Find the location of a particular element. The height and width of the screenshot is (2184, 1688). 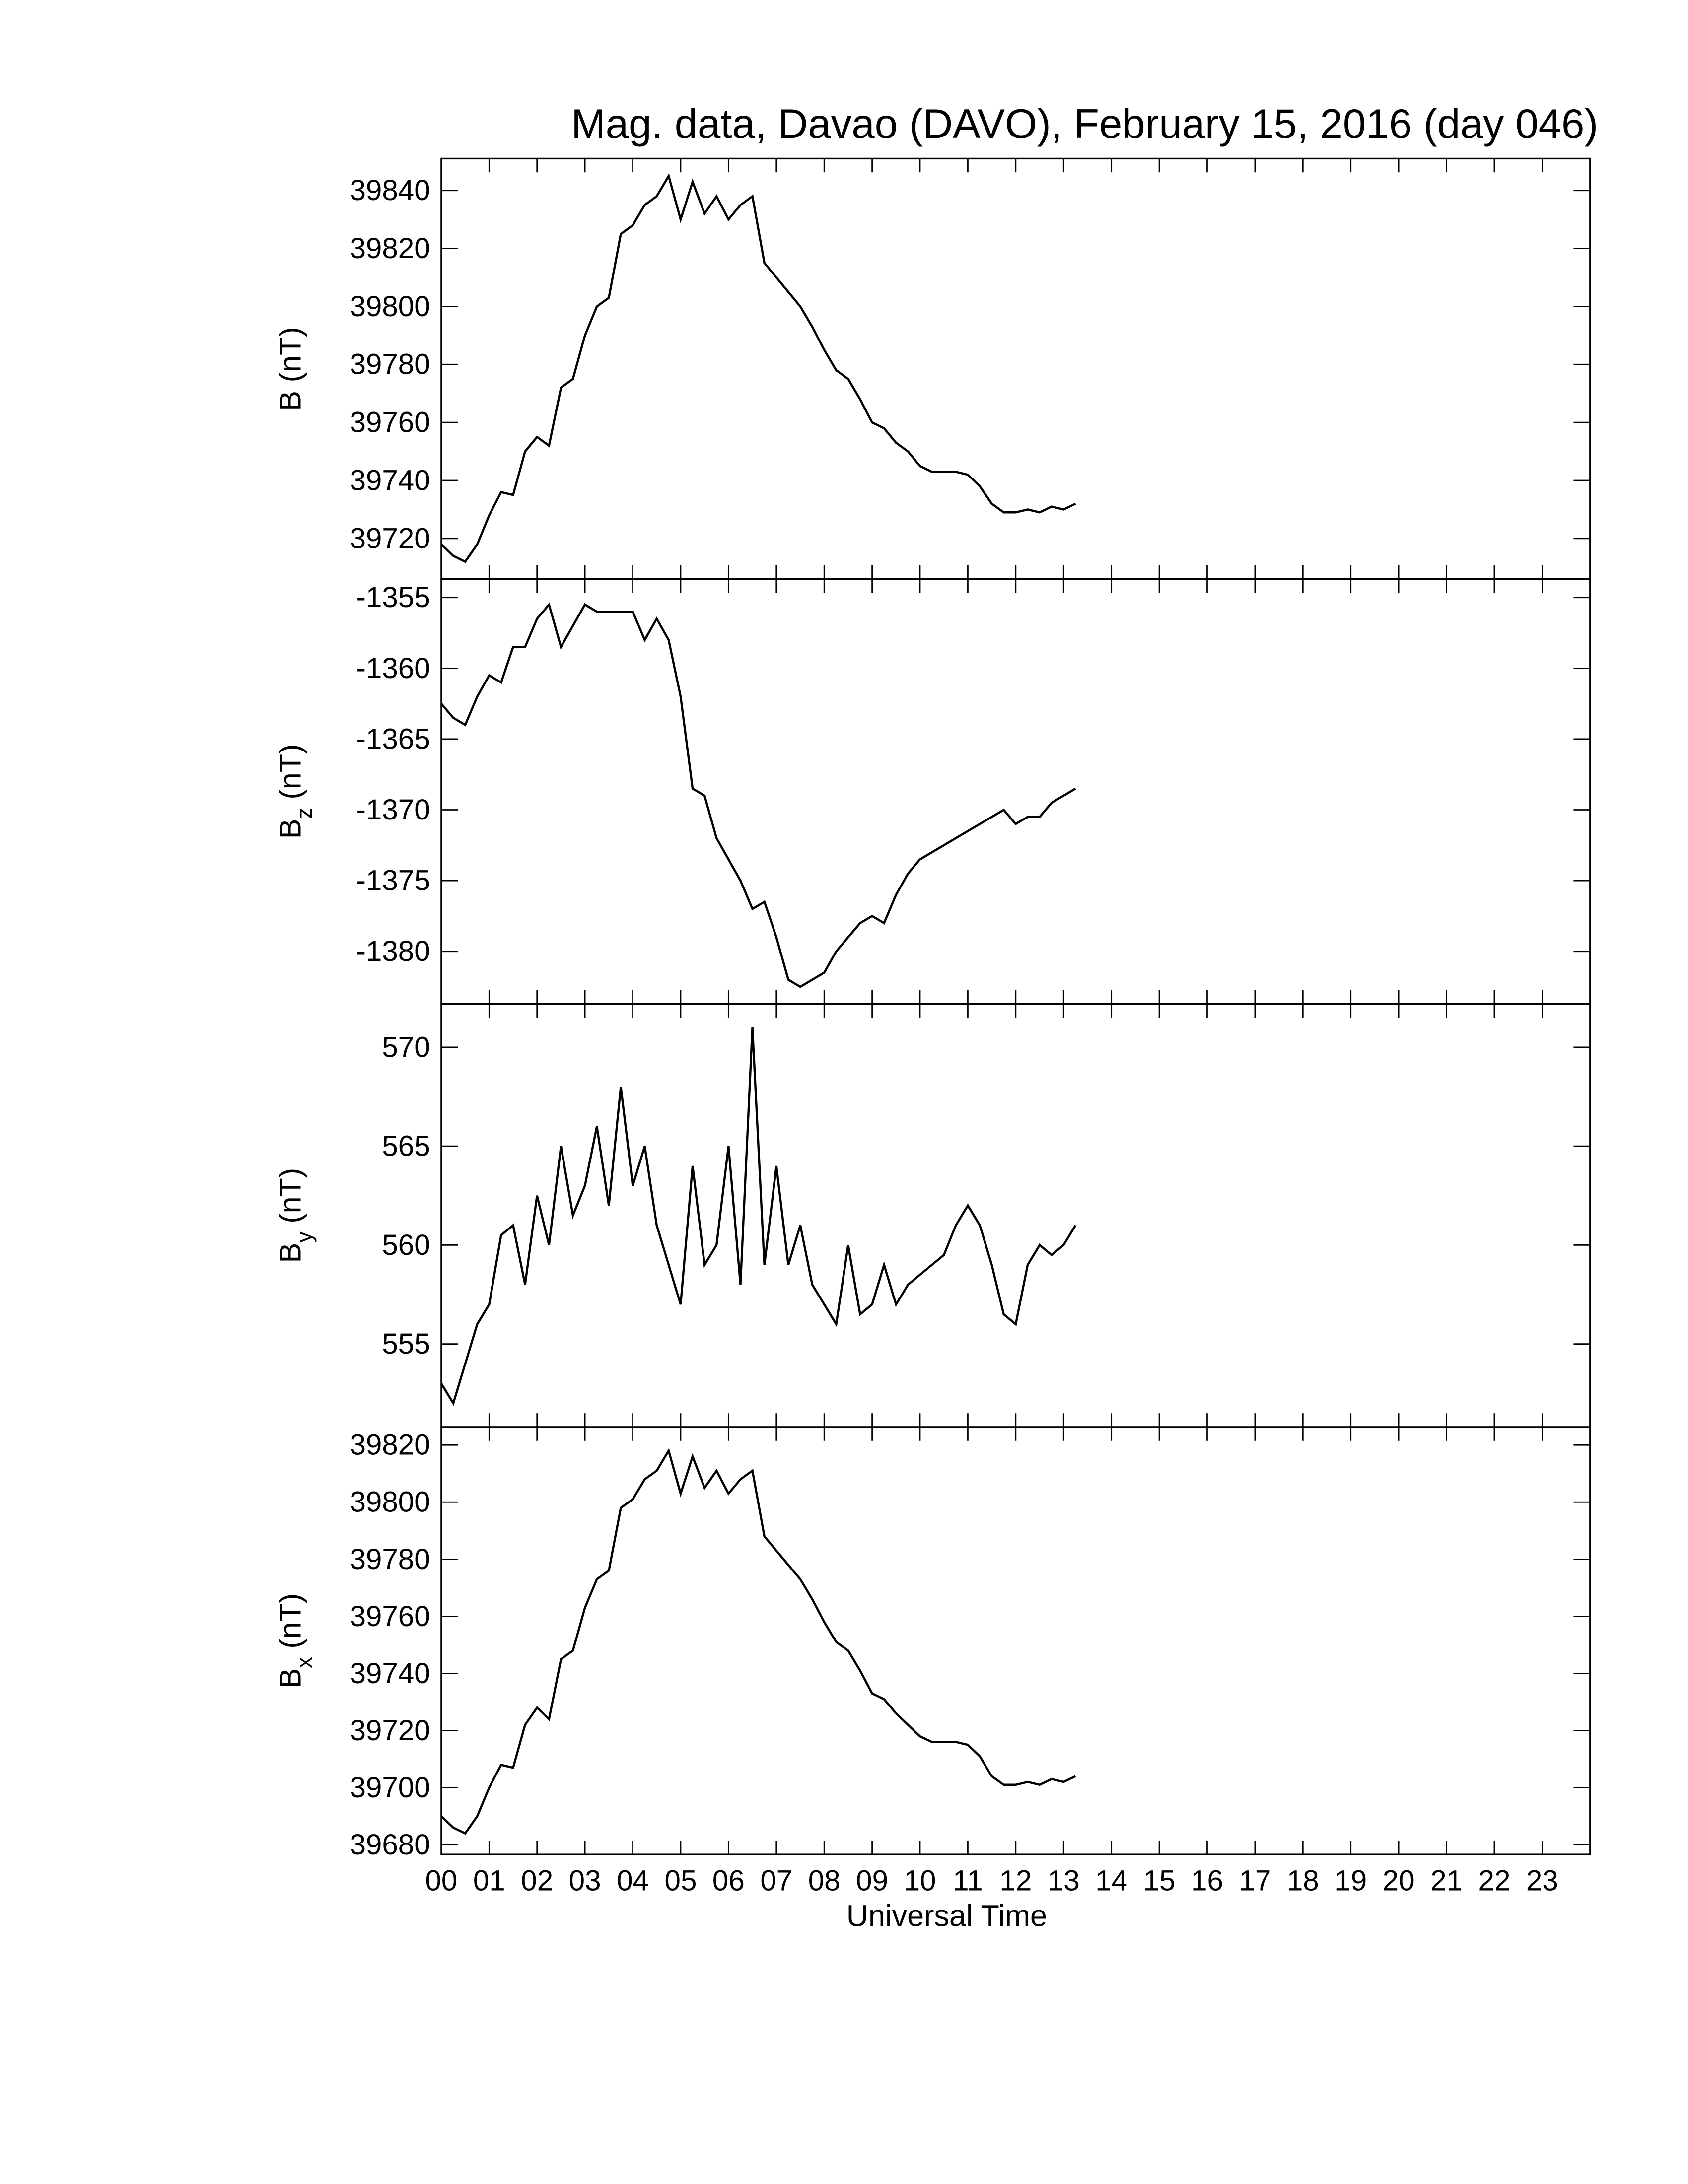

x-tick-label: 13 is located at coordinates (1064, 1880).